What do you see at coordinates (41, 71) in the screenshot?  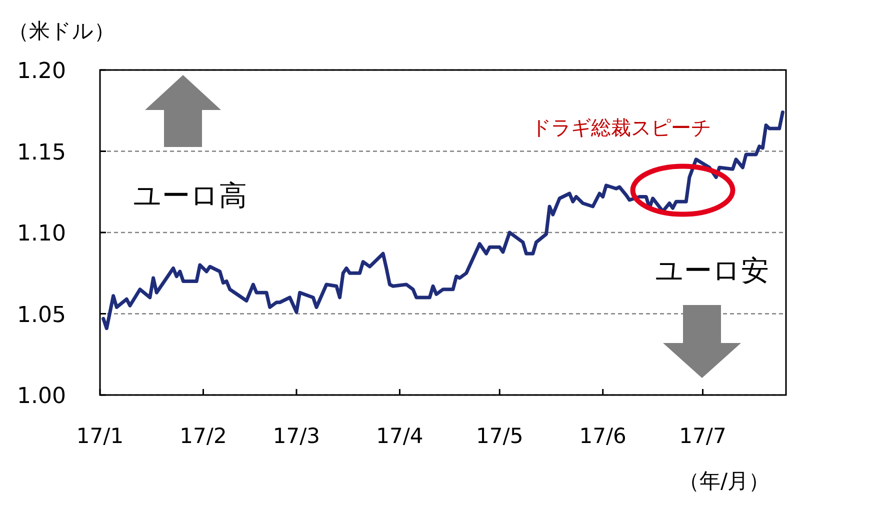 I see `y-tick-label: 1.20` at bounding box center [41, 71].